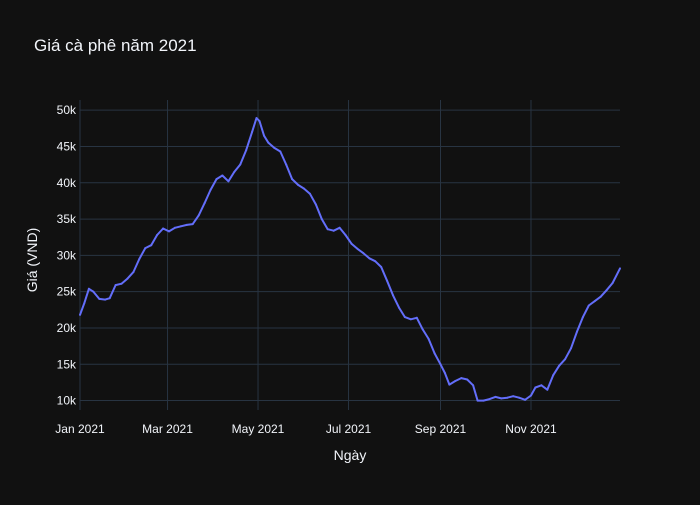  I want to click on y-tick-label: 10k, so click(67, 401).